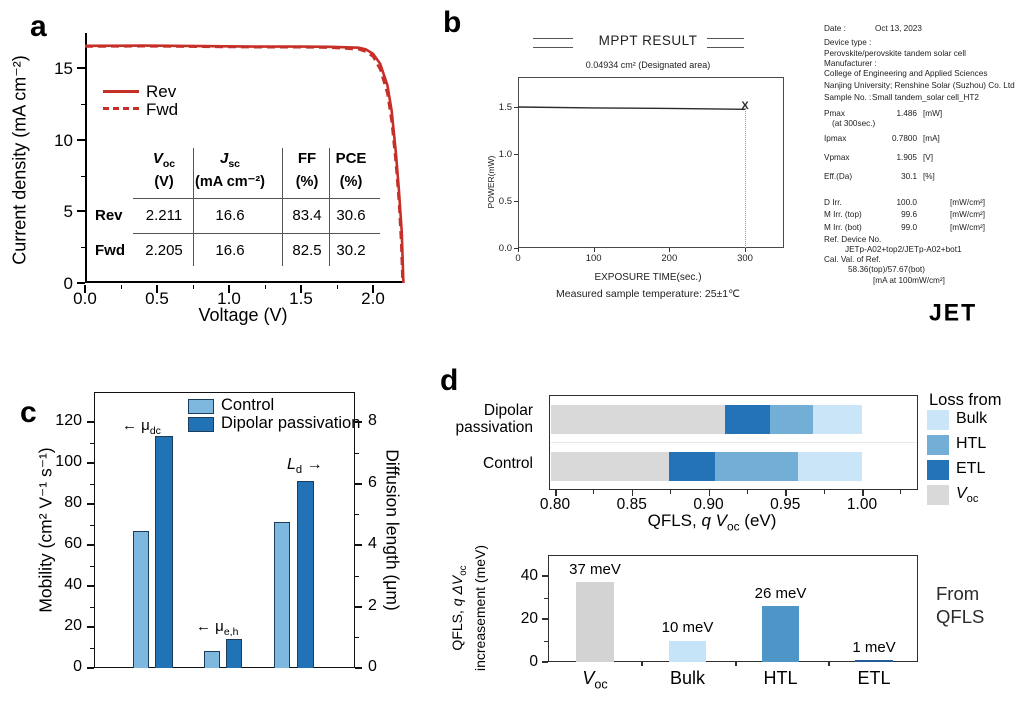  I want to click on mppt-x-tick-label: 200, so click(669, 258).